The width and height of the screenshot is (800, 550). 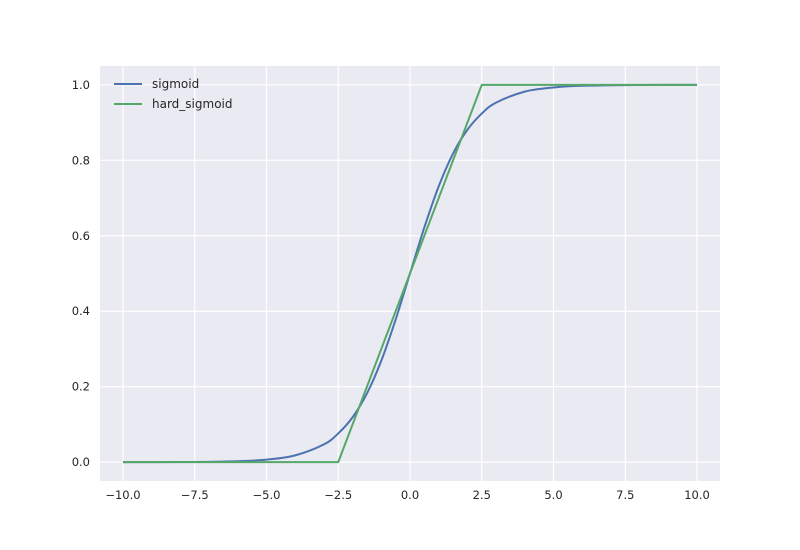 I want to click on y-tick-label: 0.0, so click(x=81, y=462).